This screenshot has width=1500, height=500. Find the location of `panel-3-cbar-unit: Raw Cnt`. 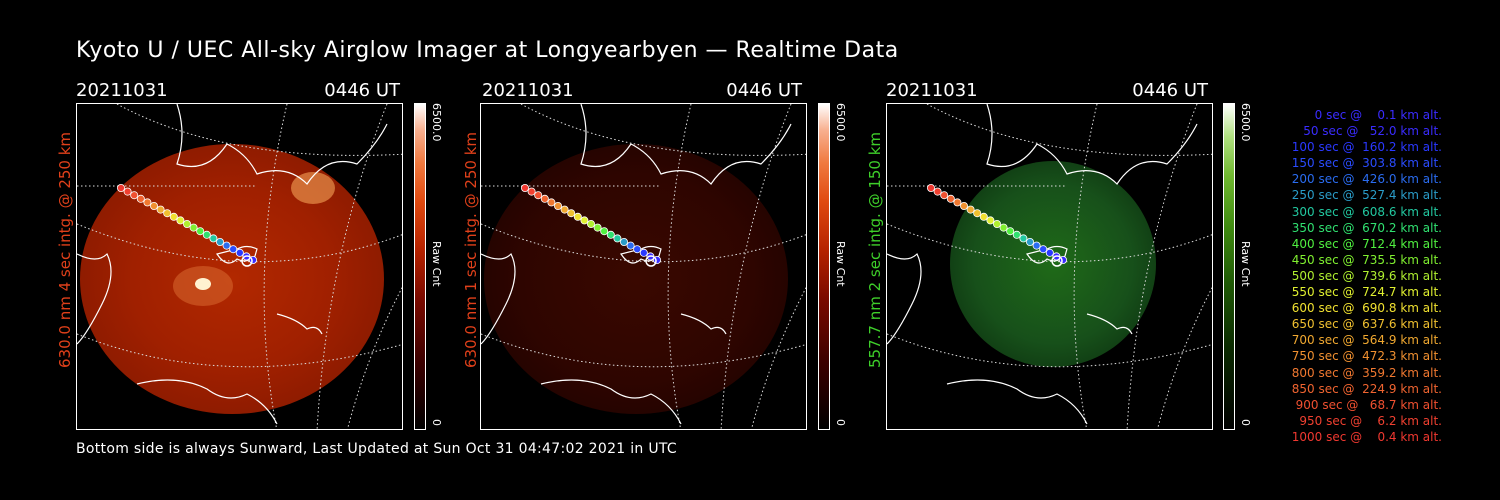

panel-3-cbar-unit: Raw Cnt is located at coordinates (1245, 264).